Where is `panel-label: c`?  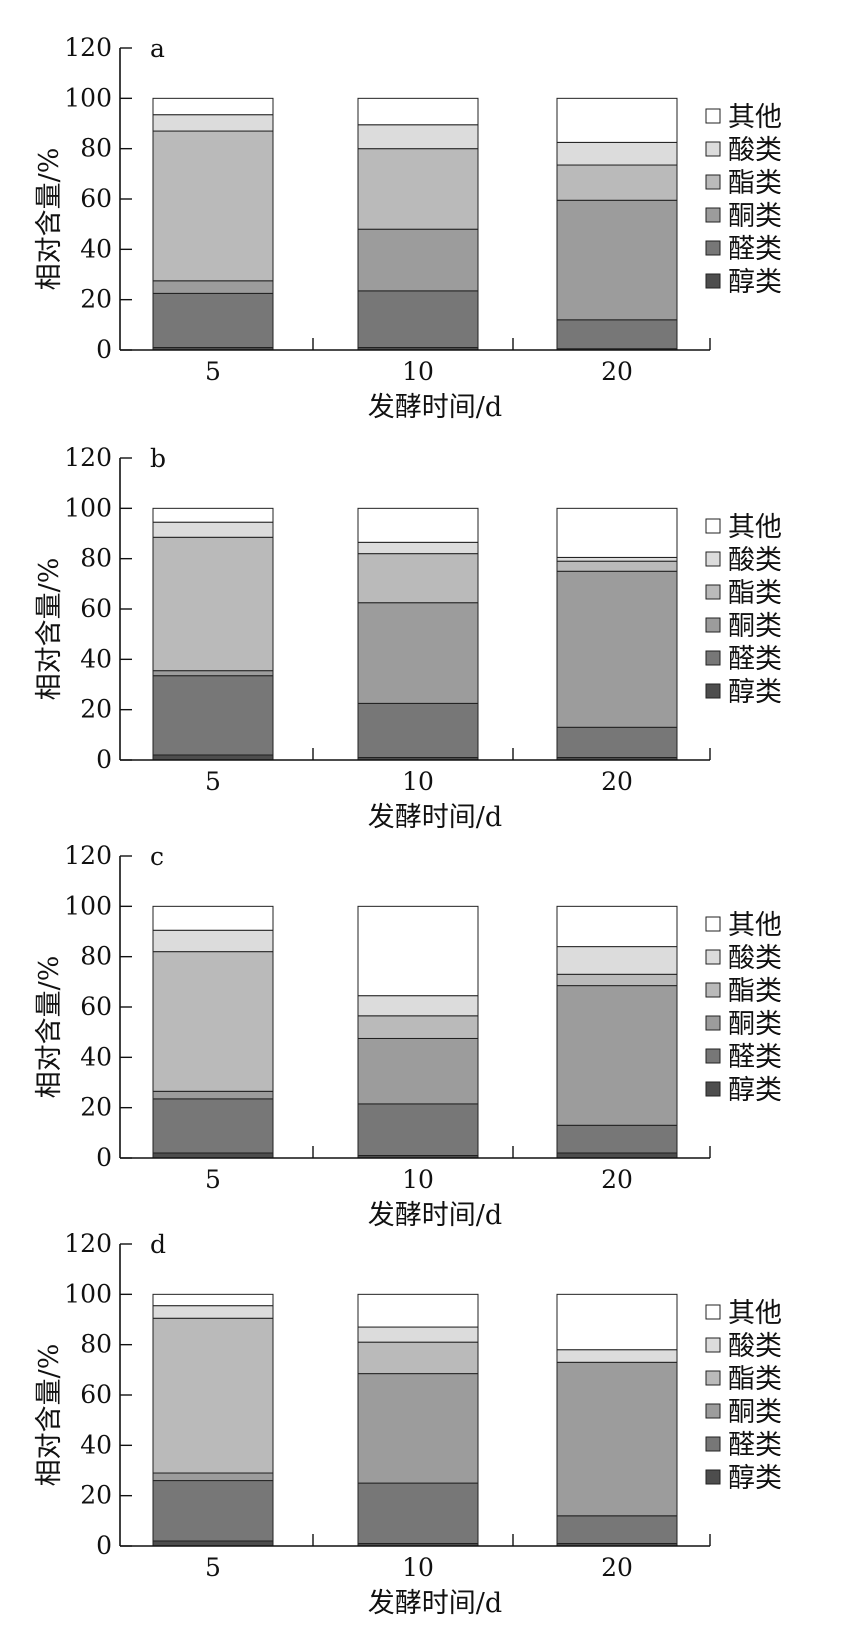 panel-label: c is located at coordinates (157, 856).